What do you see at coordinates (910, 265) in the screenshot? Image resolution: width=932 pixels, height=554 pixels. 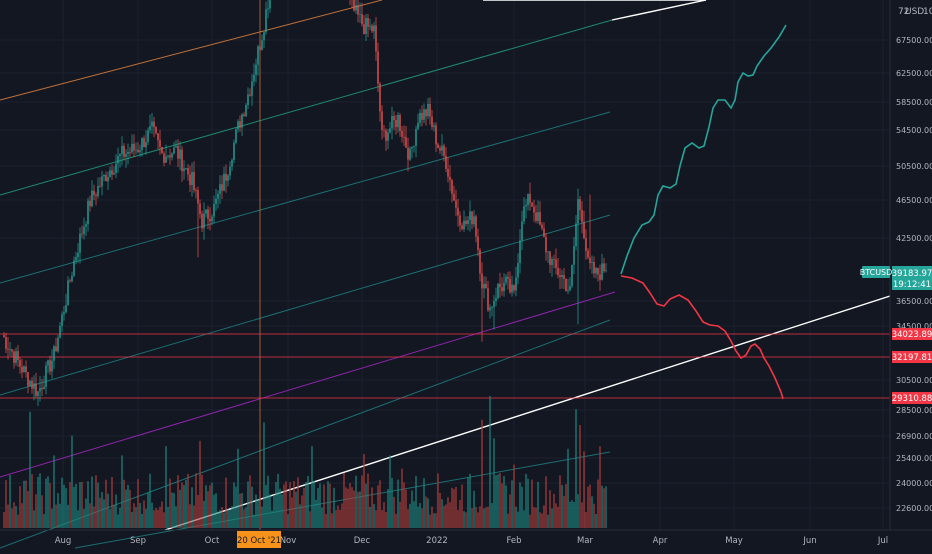 I see `price-axis: 72 USD 10` at bounding box center [910, 265].